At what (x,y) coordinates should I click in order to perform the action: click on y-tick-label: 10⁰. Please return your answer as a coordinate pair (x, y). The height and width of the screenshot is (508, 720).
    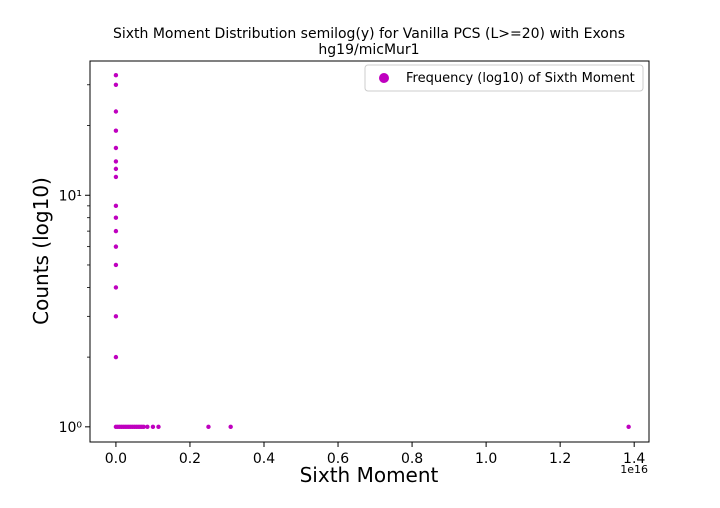
    Looking at the image, I should click on (71, 428).